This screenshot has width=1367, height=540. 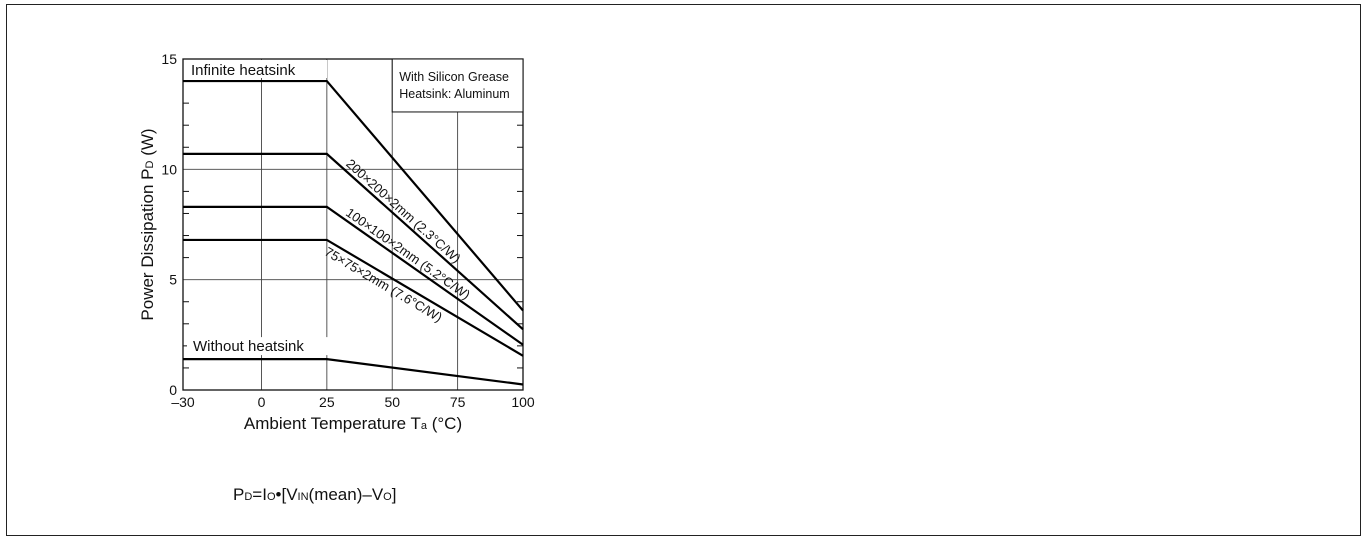 I want to click on series-label-4: Without heatsink, so click(x=248, y=346).